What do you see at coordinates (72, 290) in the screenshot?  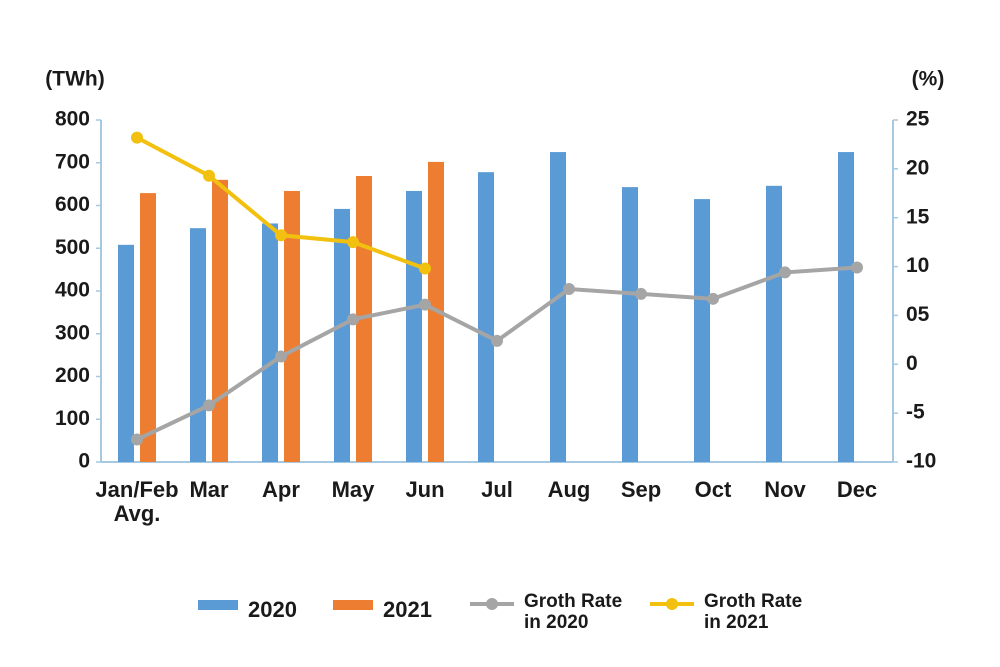 I see `y-tick-label: 400` at bounding box center [72, 290].